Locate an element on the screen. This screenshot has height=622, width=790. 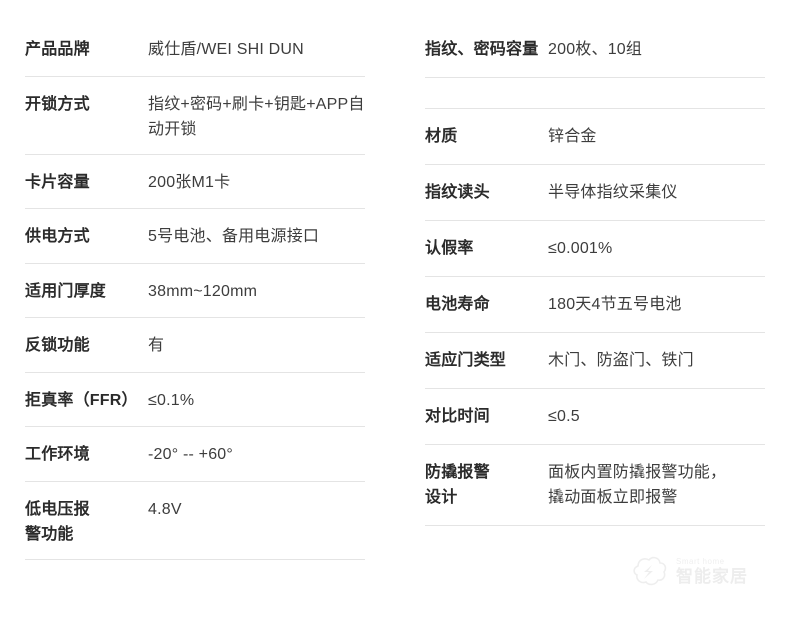
spec-label: 对比时间 is located at coordinates (457, 416).